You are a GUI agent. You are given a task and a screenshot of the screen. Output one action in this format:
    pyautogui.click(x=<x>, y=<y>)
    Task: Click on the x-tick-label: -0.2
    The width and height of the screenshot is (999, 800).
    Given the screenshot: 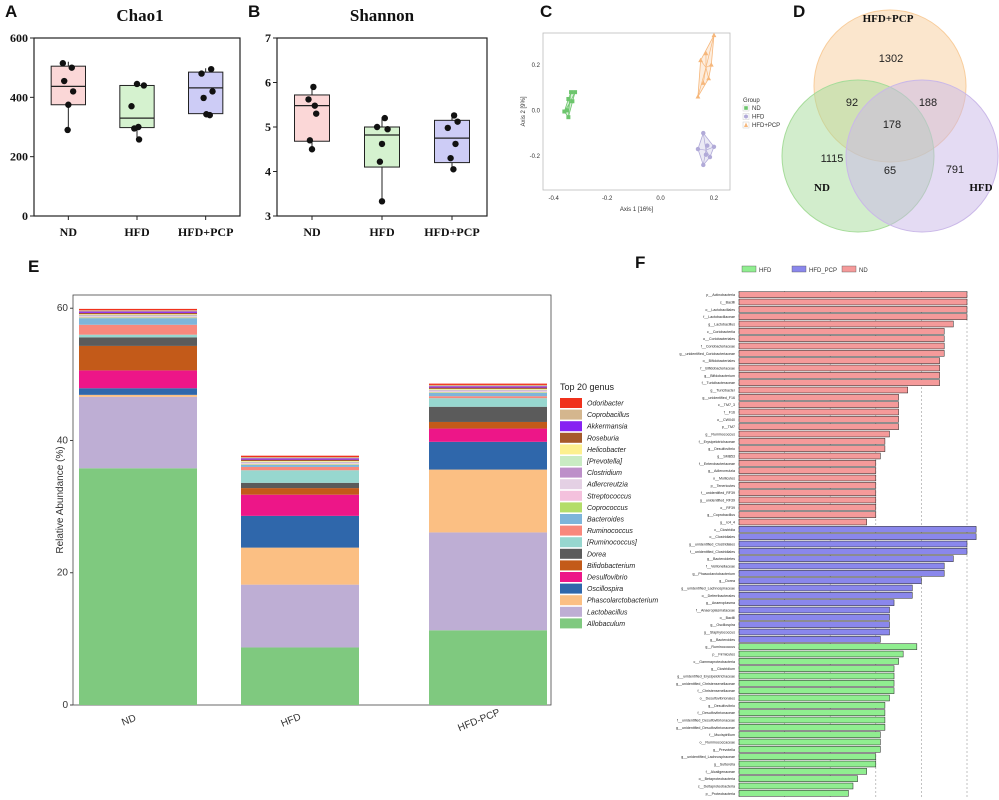 What is the action you would take?
    pyautogui.click(x=607, y=199)
    